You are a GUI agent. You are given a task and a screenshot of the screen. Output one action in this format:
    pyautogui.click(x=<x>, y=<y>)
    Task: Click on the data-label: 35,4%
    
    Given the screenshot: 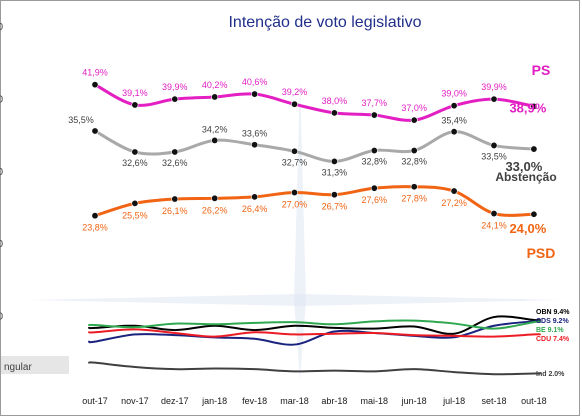 What is the action you would take?
    pyautogui.click(x=454, y=121)
    